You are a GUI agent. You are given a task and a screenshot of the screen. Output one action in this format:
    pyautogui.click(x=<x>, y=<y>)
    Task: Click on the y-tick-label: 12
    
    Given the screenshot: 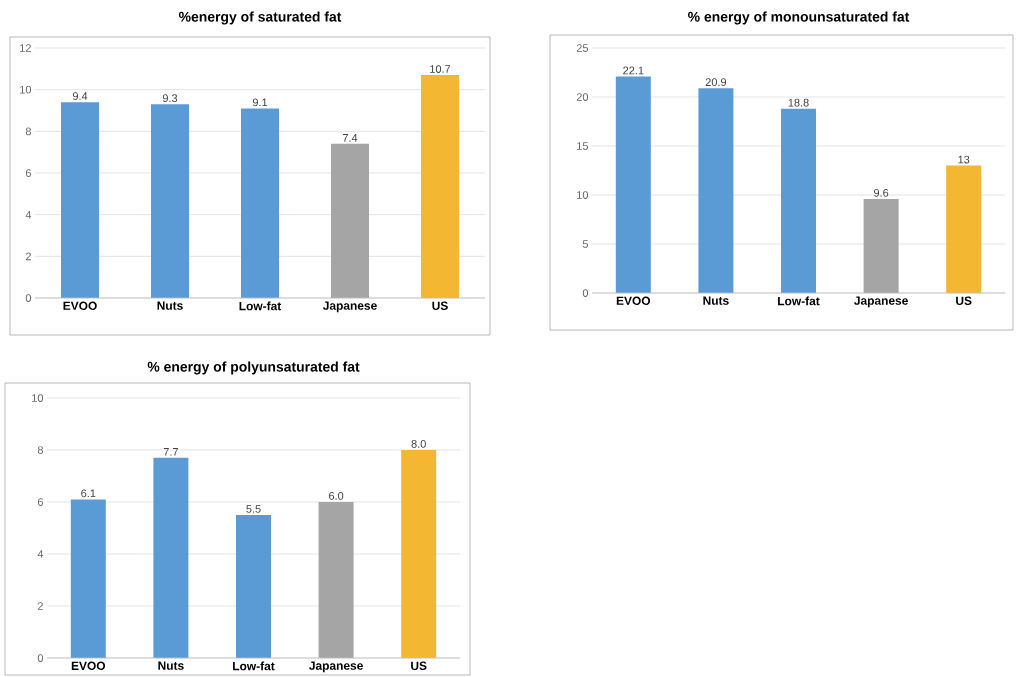 What is the action you would take?
    pyautogui.click(x=25, y=48)
    